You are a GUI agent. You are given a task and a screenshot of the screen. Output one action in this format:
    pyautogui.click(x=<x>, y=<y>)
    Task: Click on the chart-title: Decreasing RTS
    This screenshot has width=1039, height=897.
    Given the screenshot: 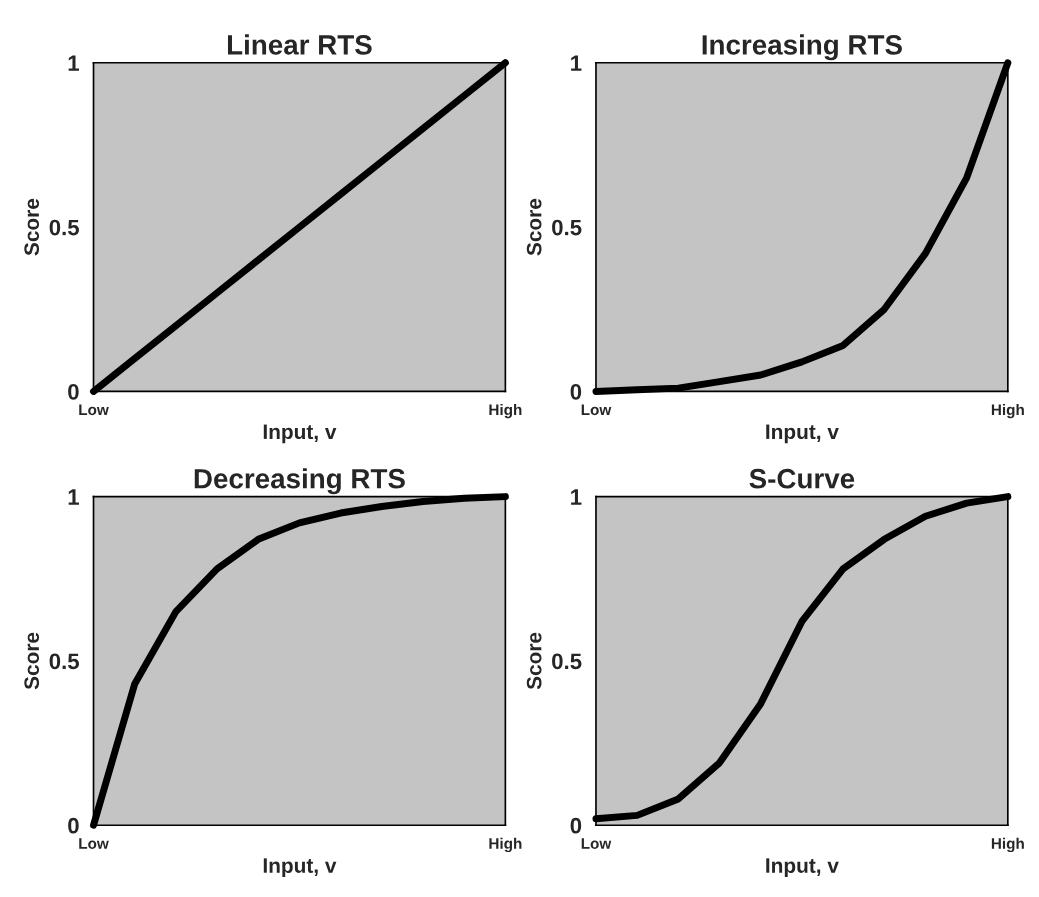 What is the action you would take?
    pyautogui.click(x=299, y=481)
    